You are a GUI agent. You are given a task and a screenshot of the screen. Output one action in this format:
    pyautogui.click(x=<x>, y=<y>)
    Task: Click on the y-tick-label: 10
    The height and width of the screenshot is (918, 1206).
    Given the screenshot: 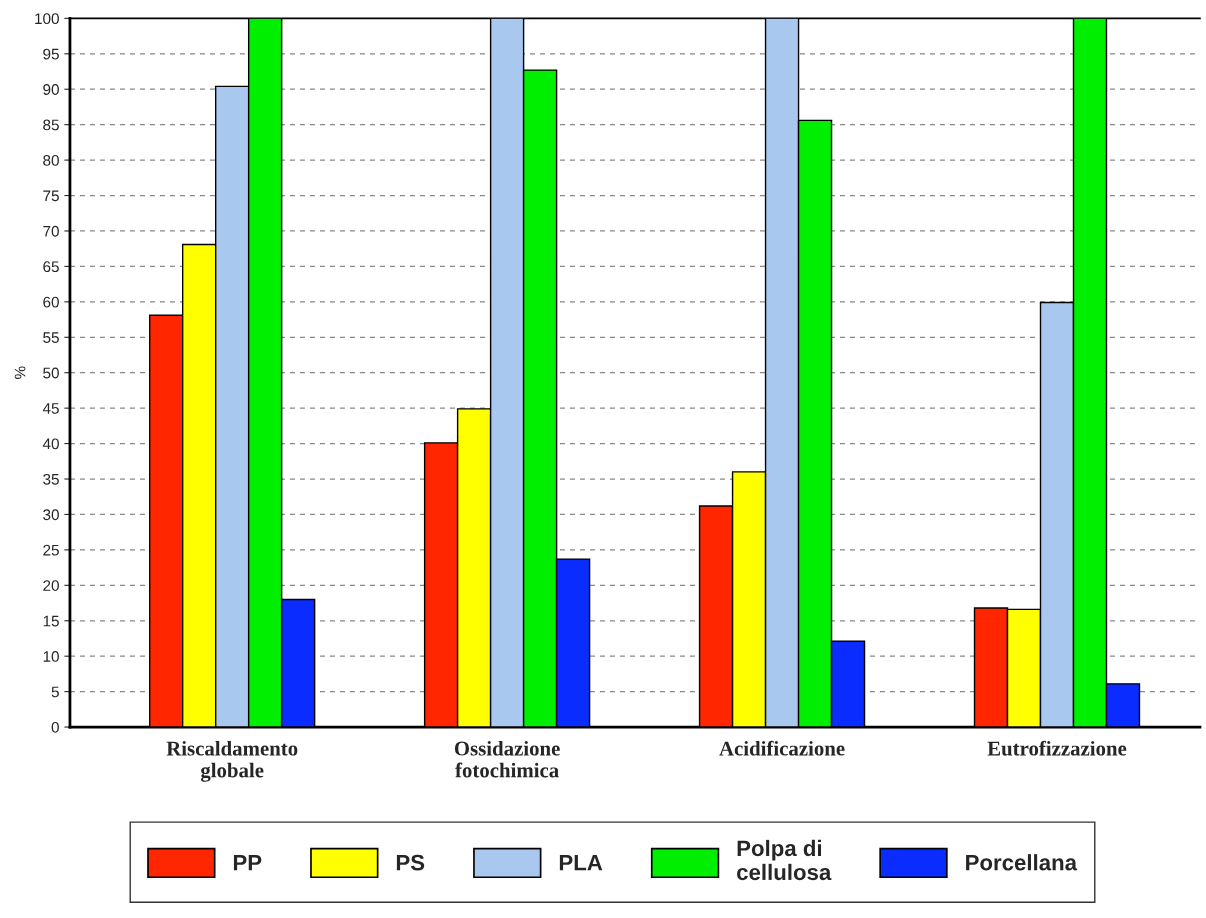 What is the action you would take?
    pyautogui.click(x=51, y=656)
    